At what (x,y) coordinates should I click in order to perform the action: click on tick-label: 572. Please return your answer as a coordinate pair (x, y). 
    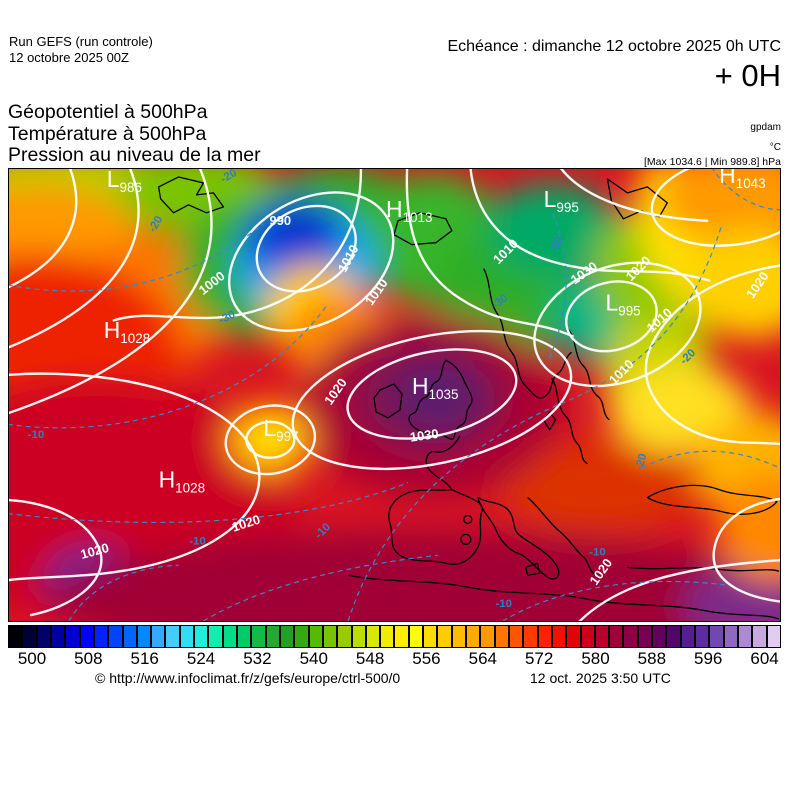
    Looking at the image, I should click on (539, 658).